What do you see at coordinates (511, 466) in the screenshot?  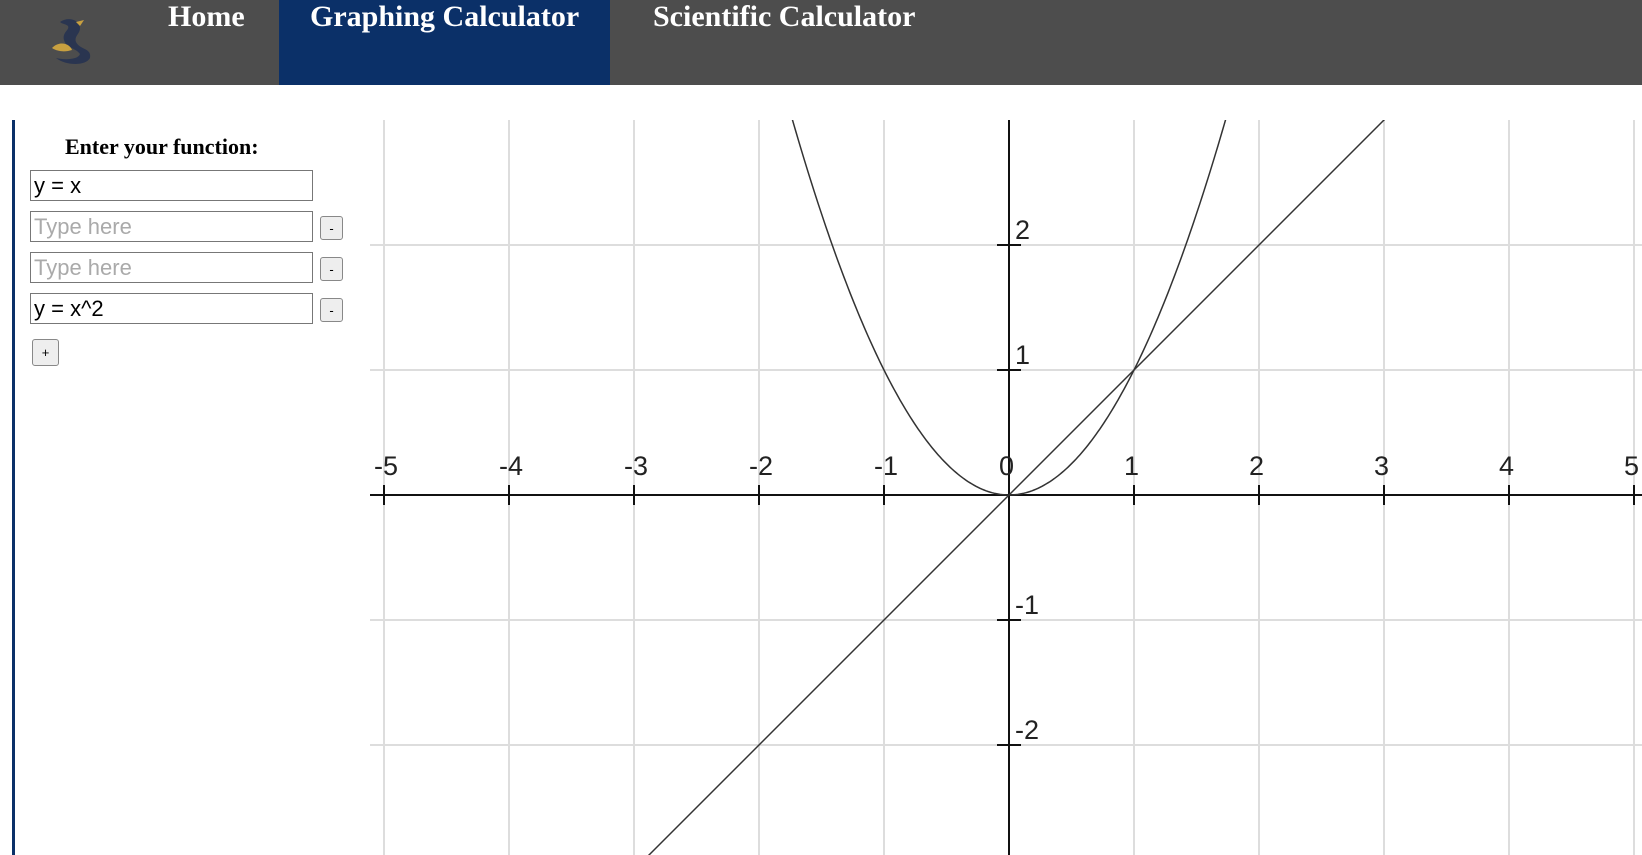 I see `x-tick-label: -4` at bounding box center [511, 466].